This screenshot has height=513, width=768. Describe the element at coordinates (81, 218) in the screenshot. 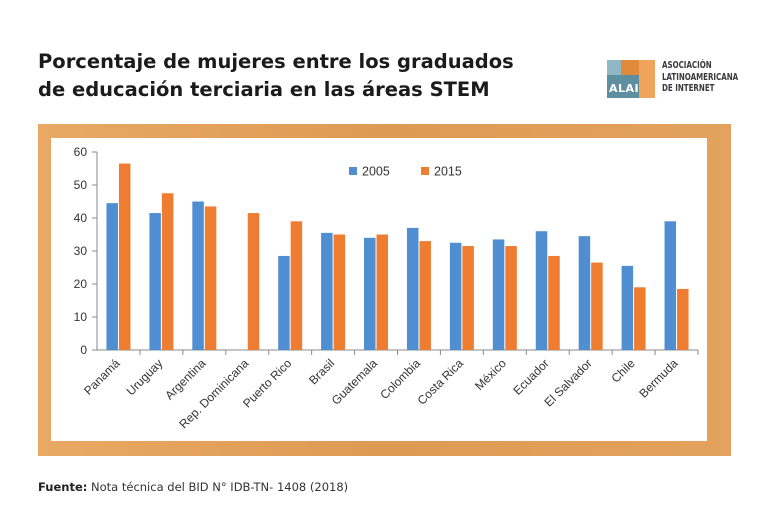

I see `y-tick-label: 40` at that location.